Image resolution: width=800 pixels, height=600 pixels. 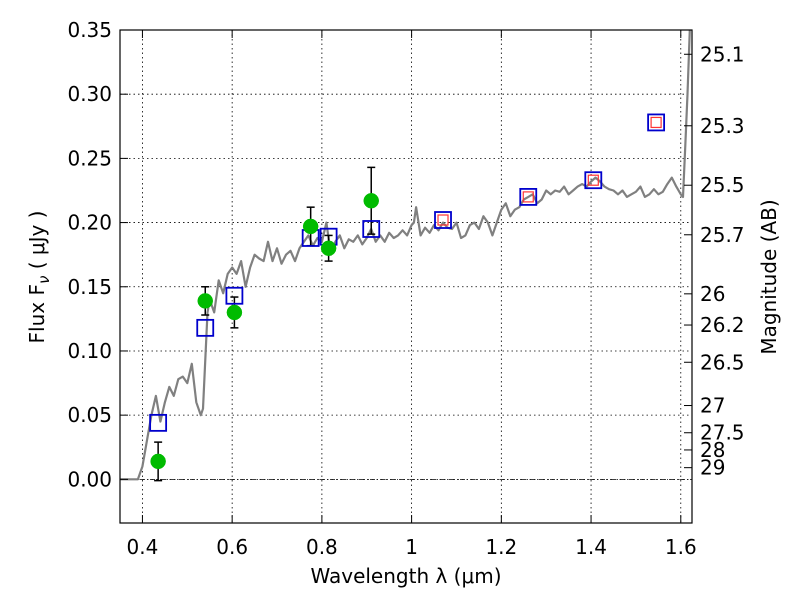 I want to click on y-axis-label-unit: ( μJy ), so click(x=37, y=243).